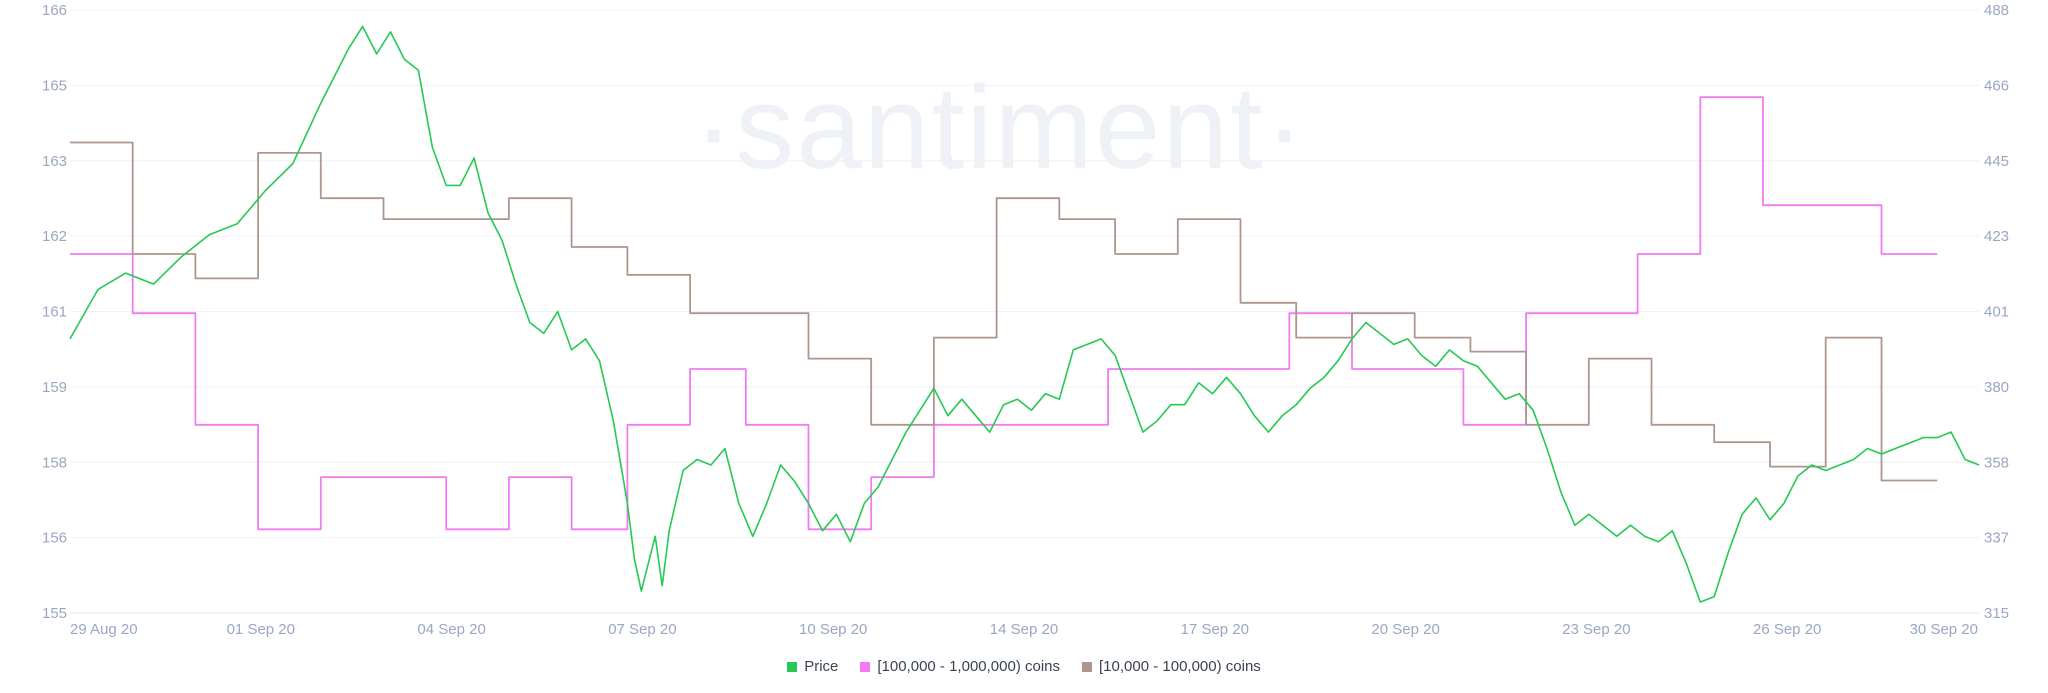 The image size is (2048, 693). What do you see at coordinates (1996, 538) in the screenshot?
I see `y-right-tick-label: 337` at bounding box center [1996, 538].